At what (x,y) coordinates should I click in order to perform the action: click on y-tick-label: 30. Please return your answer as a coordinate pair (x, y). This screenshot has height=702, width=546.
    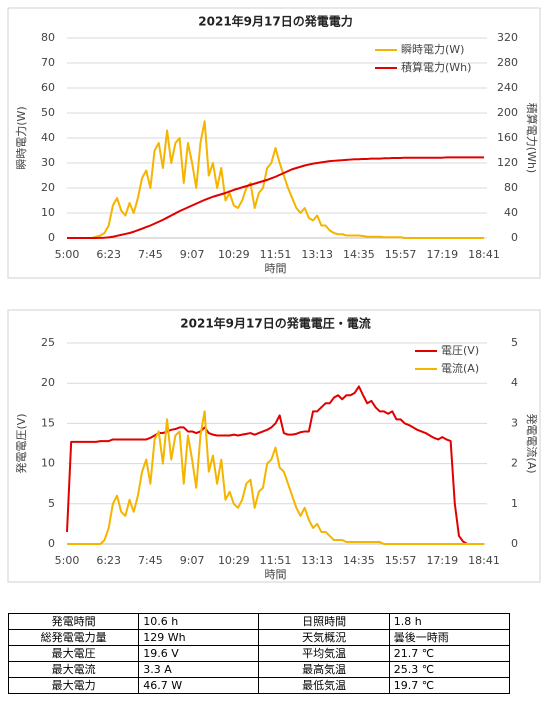
    Looking at the image, I should click on (48, 162).